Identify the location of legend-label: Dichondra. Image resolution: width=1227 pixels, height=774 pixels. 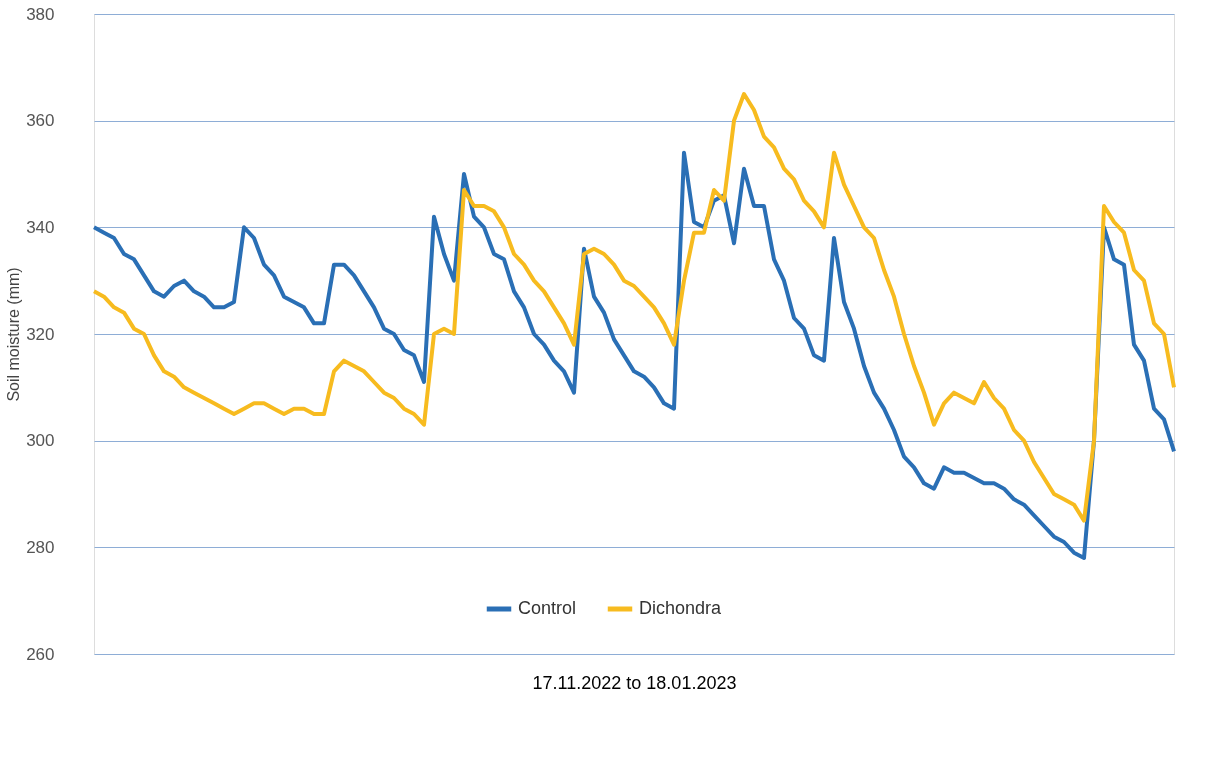
(681, 608).